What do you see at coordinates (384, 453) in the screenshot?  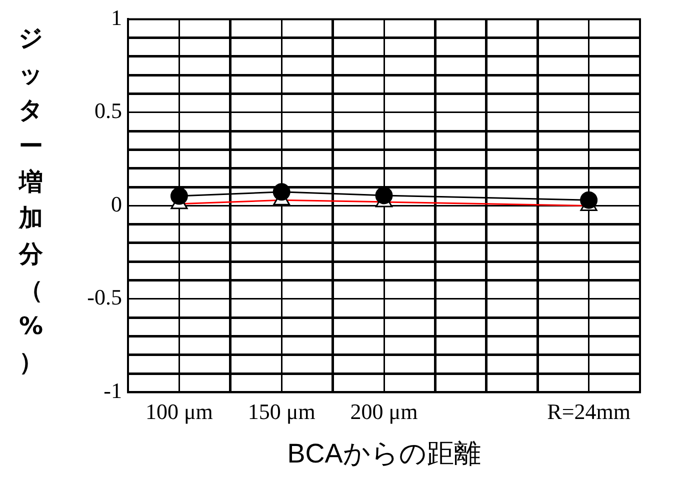 I see `x-axis-title: BCAからの距離` at bounding box center [384, 453].